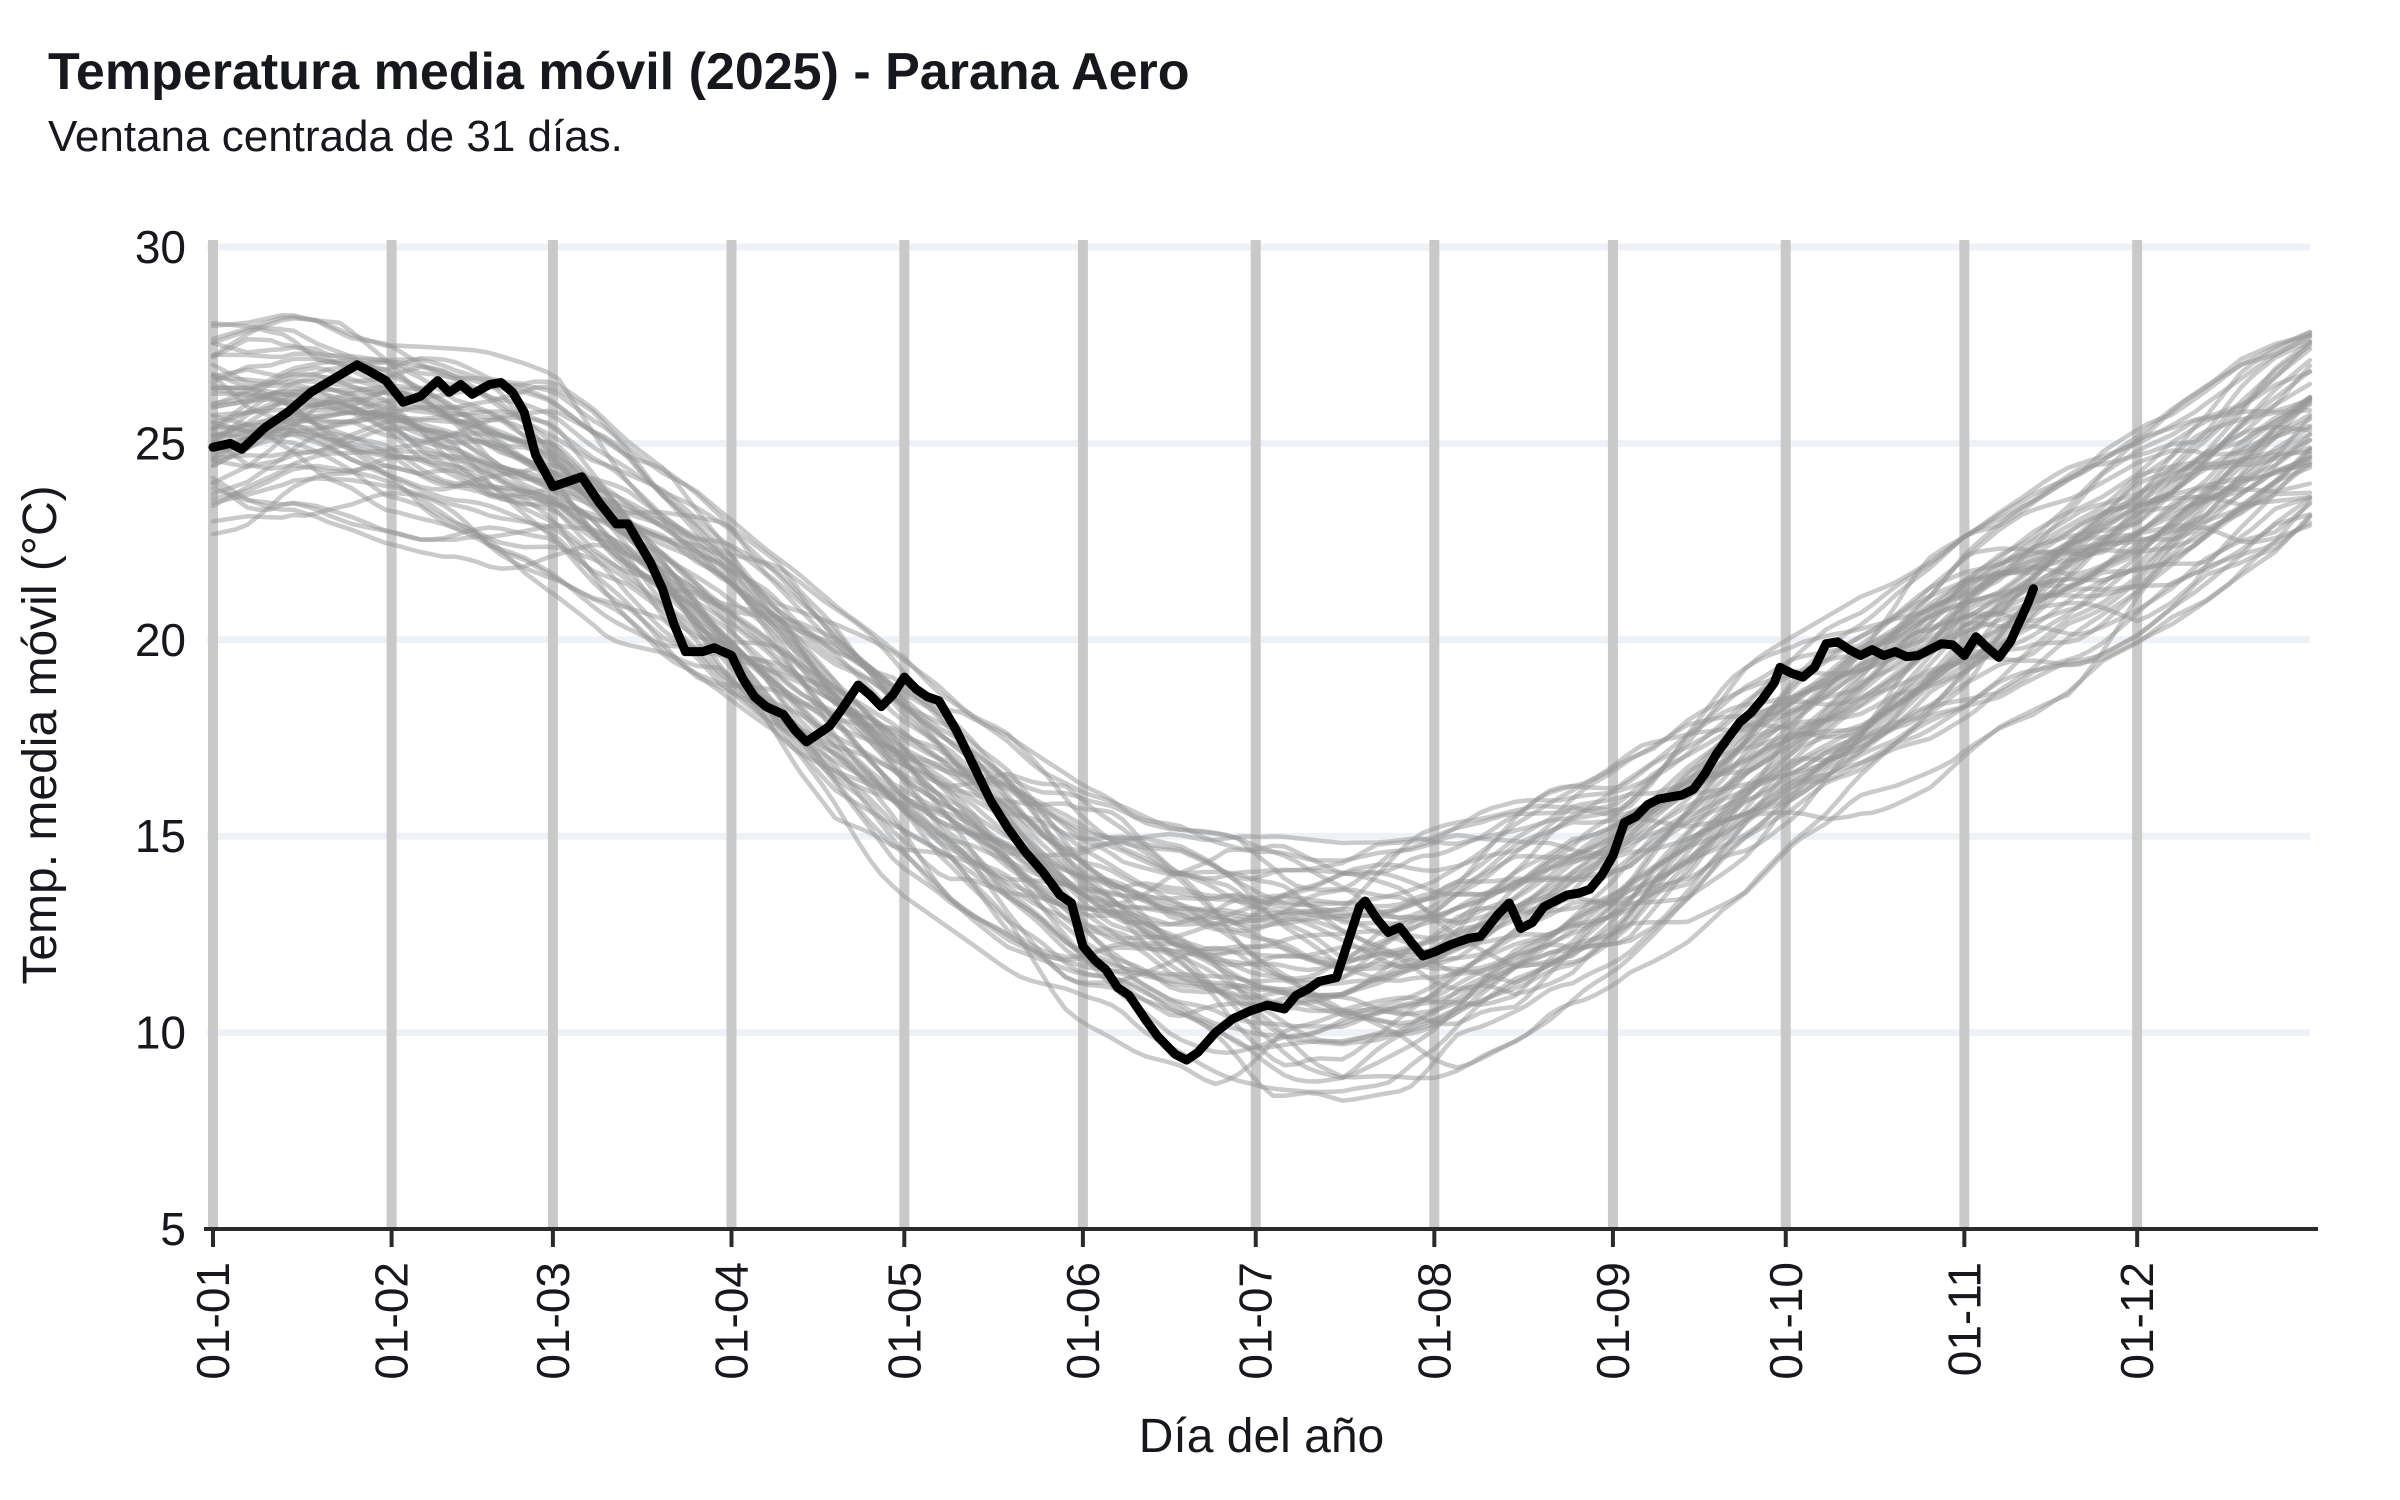 The image size is (2400, 1500). Describe the element at coordinates (904, 1321) in the screenshot. I see `x-tick-label: 01-05` at that location.